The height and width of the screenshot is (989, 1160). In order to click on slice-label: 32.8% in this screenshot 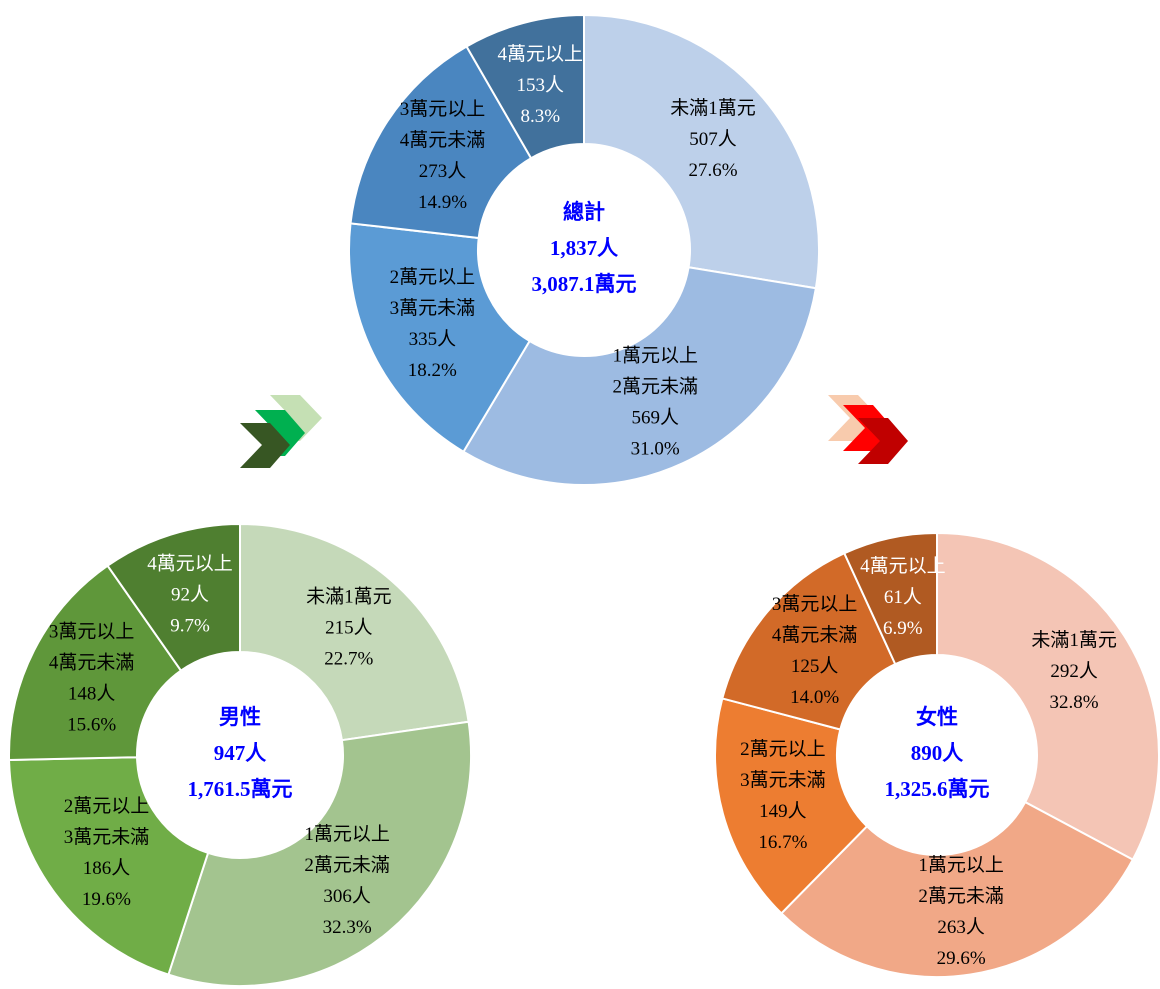, I will do `click(1074, 702)`.